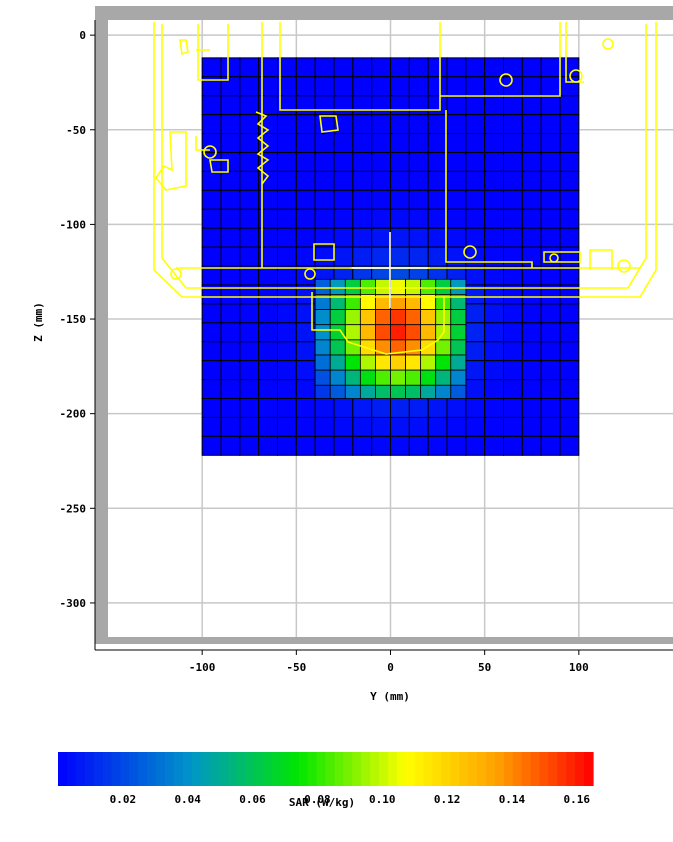 The width and height of the screenshot is (673, 842). I want to click on y-tick-label: -100, so click(73, 224).